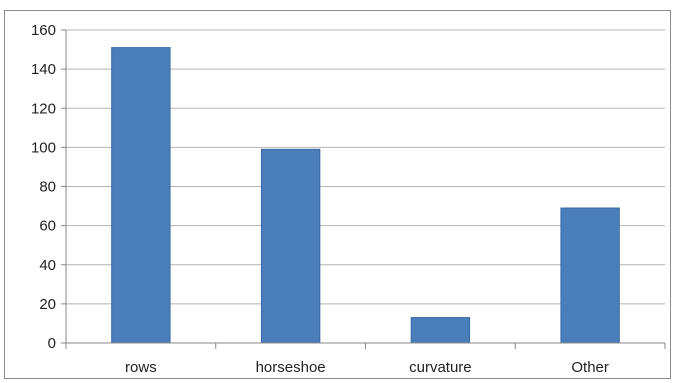 The height and width of the screenshot is (383, 677). Describe the element at coordinates (290, 246) in the screenshot. I see `bar-horseshoe` at that location.